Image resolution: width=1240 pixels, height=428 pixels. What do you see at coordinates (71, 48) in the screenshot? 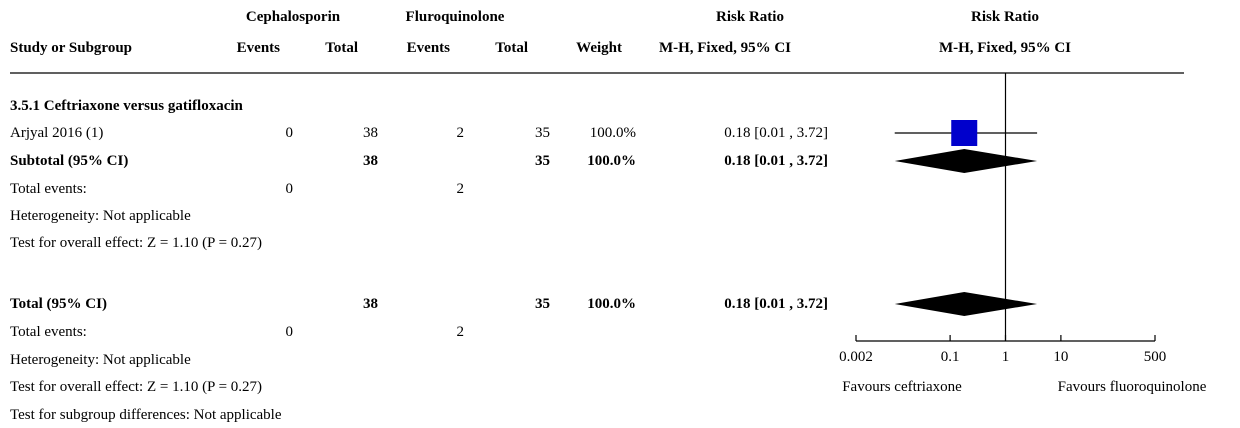
I see `study-column-header: Study or Subgroup` at bounding box center [71, 48].